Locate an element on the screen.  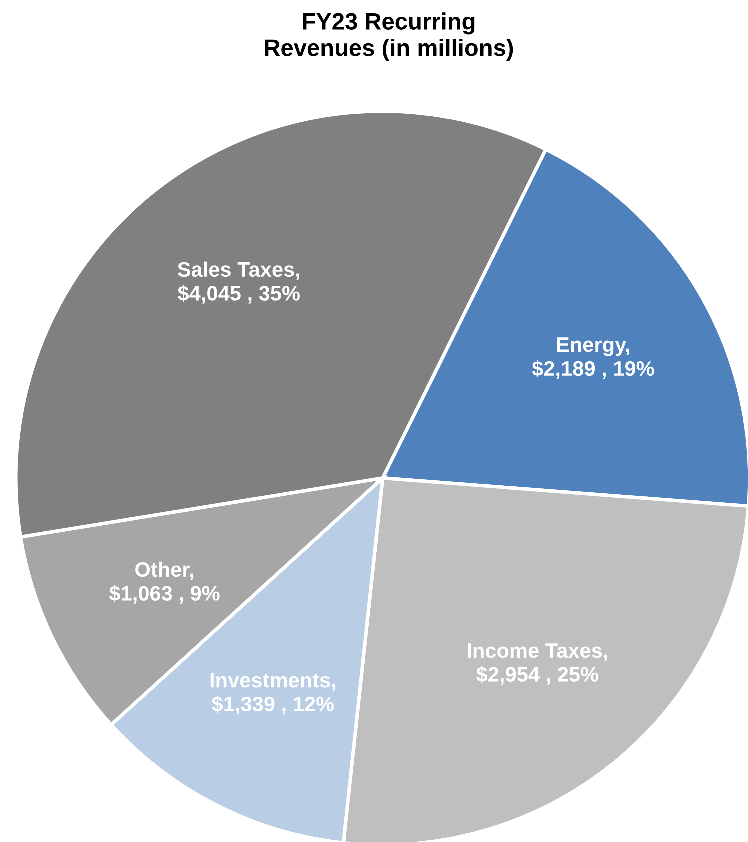
slice-label: Other, $1,063 , 9% is located at coordinates (164, 583).